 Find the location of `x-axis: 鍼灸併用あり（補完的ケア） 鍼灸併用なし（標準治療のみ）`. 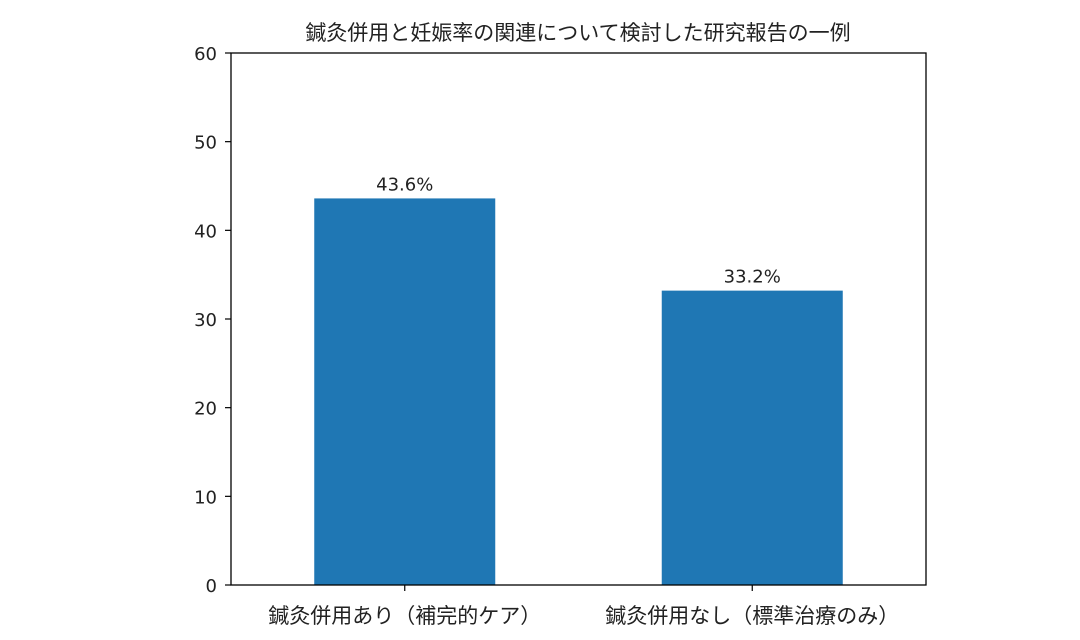

x-axis: 鍼灸併用あり（補完的ケア） 鍼灸併用なし（標準治療のみ） is located at coordinates (583, 606).